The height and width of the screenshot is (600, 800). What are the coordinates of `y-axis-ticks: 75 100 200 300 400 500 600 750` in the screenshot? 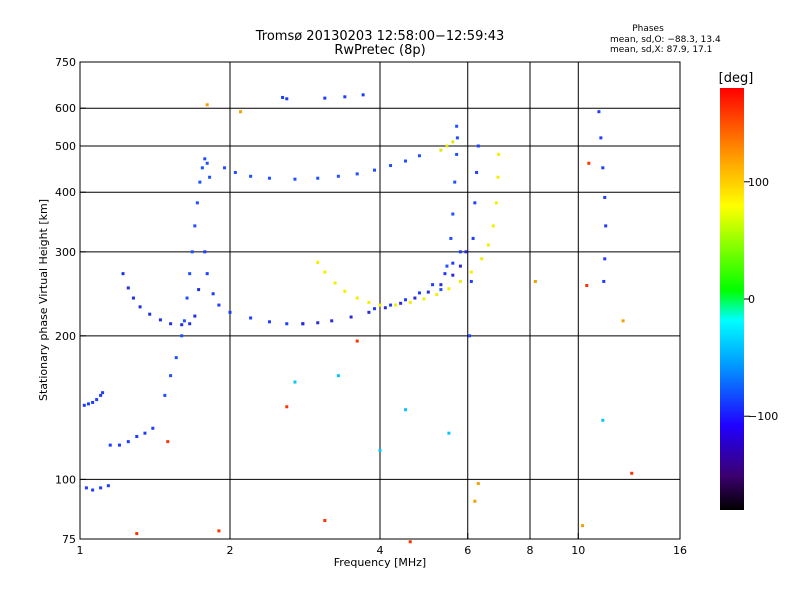 It's located at (70, 301).